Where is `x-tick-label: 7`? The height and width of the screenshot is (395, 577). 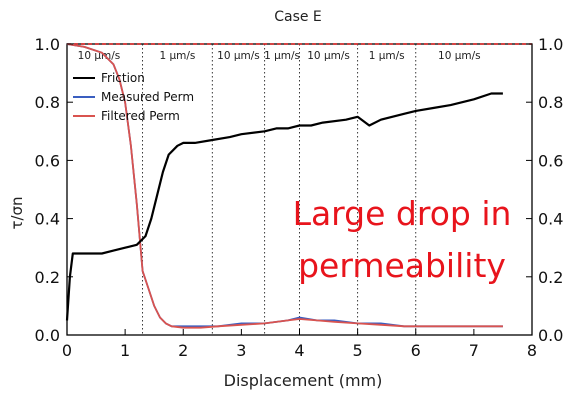 x-tick-label: 7 is located at coordinates (474, 350).